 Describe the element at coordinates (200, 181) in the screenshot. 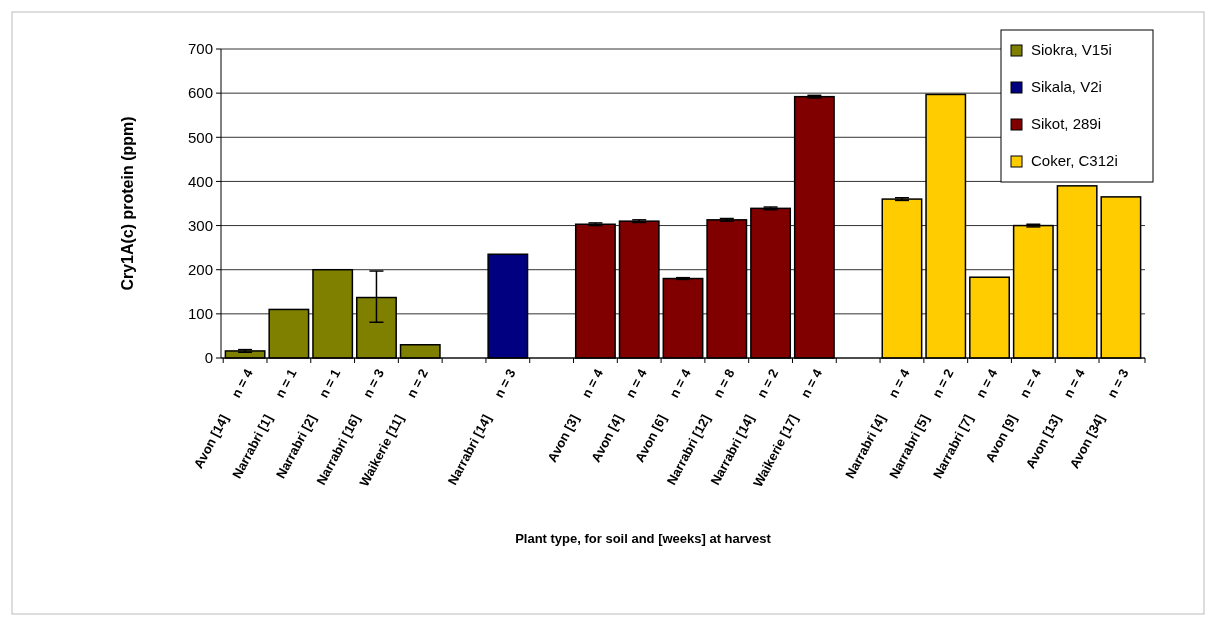

I see `y-tick-label: 400` at that location.